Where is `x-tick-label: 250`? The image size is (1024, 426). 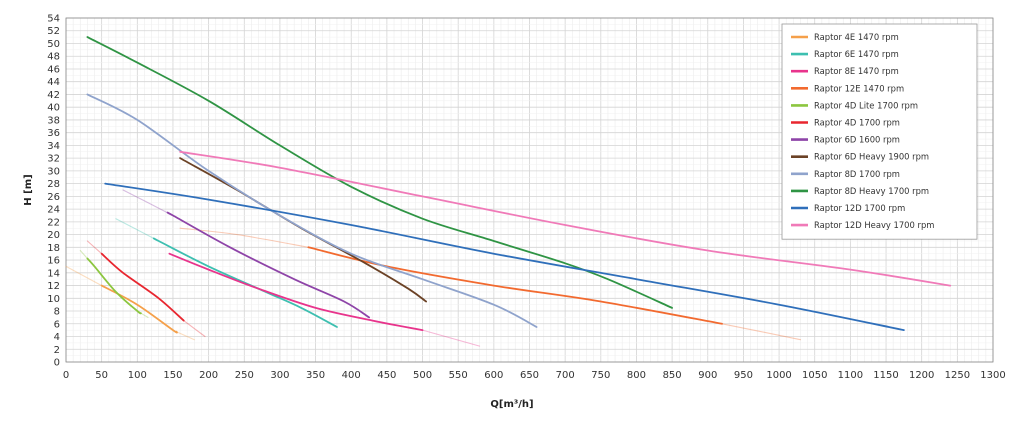 x-tick-label: 250 is located at coordinates (244, 375).